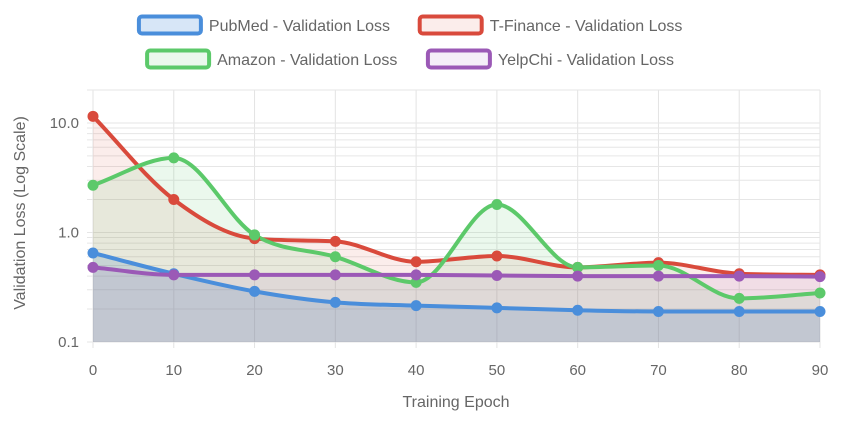  I want to click on x-tick-label: 30, so click(335, 370).